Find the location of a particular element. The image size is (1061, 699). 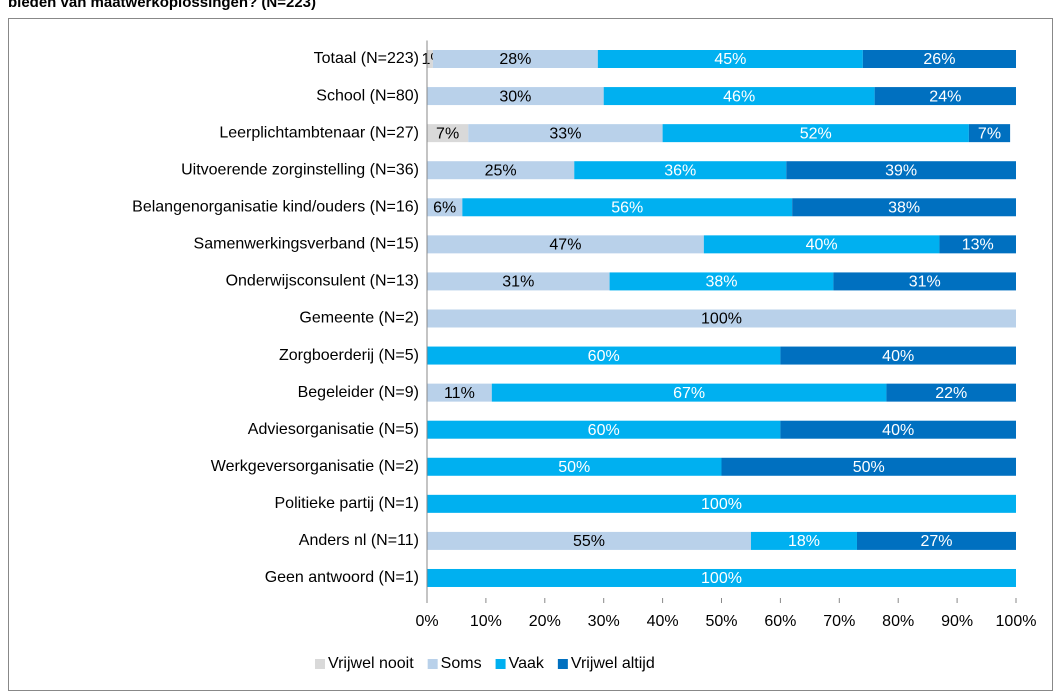

data-label: 46% is located at coordinates (739, 96).